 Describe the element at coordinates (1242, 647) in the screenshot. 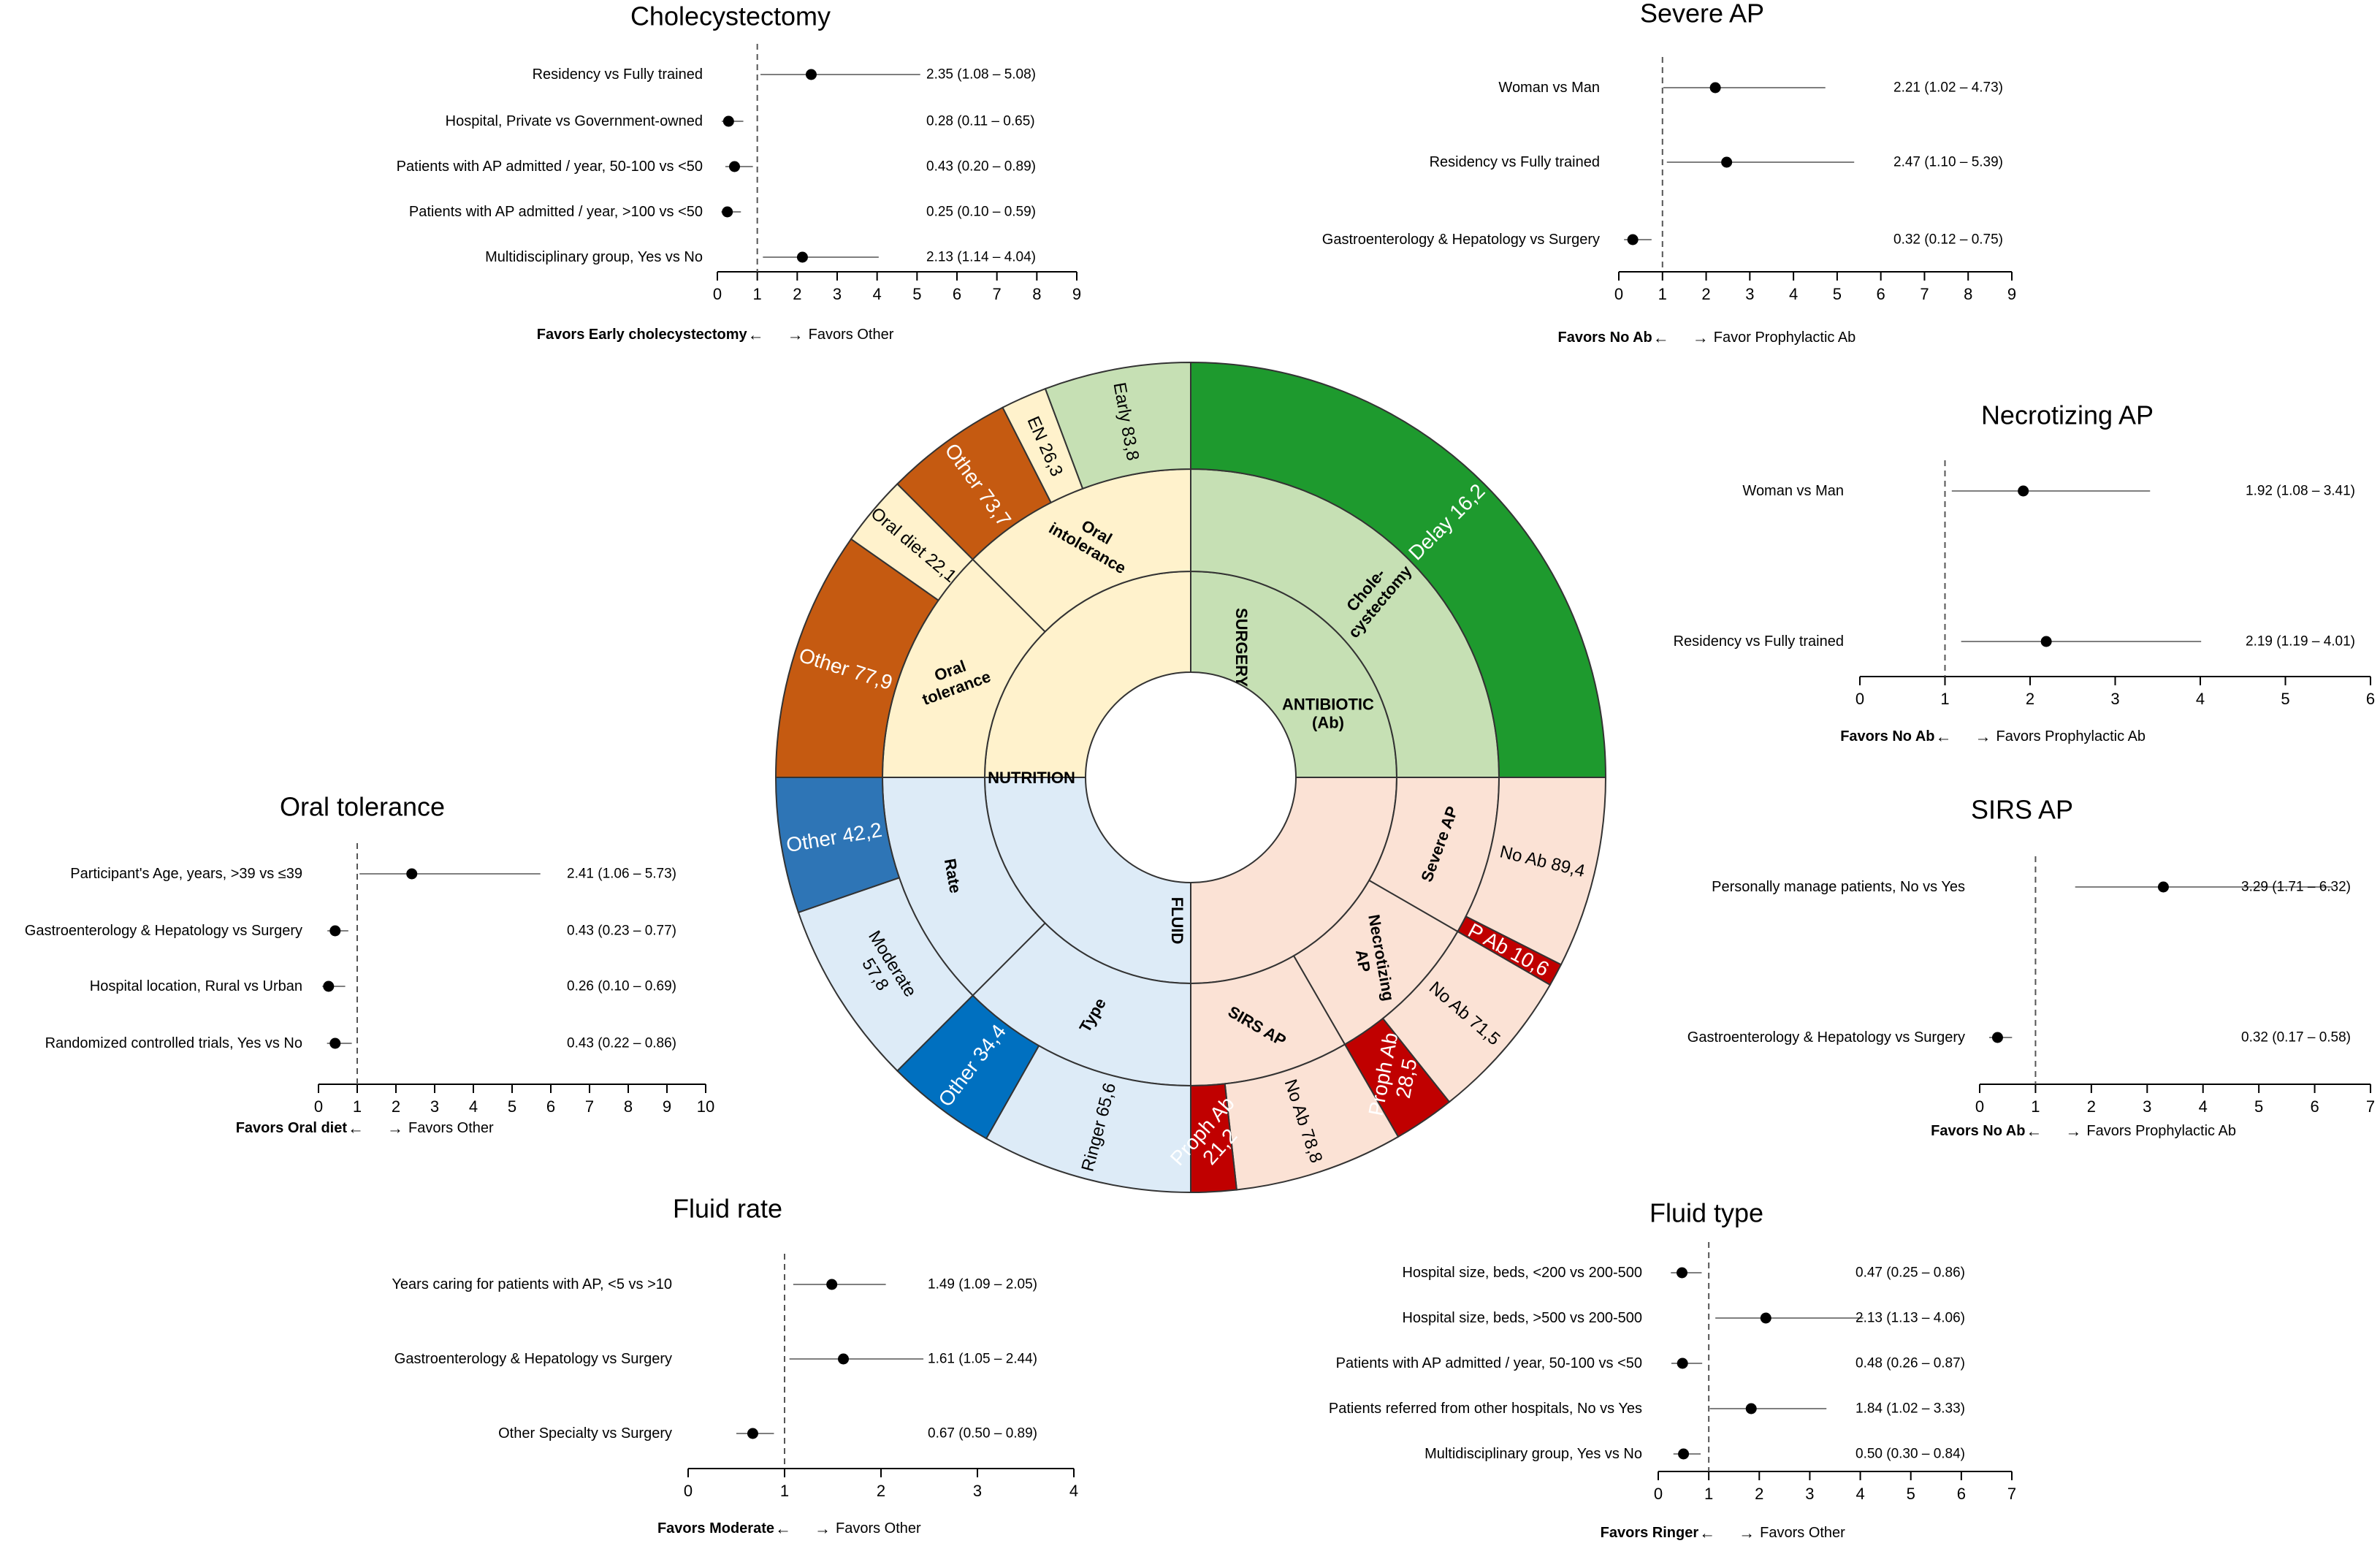

I see `inner-label: SURGERY` at that location.